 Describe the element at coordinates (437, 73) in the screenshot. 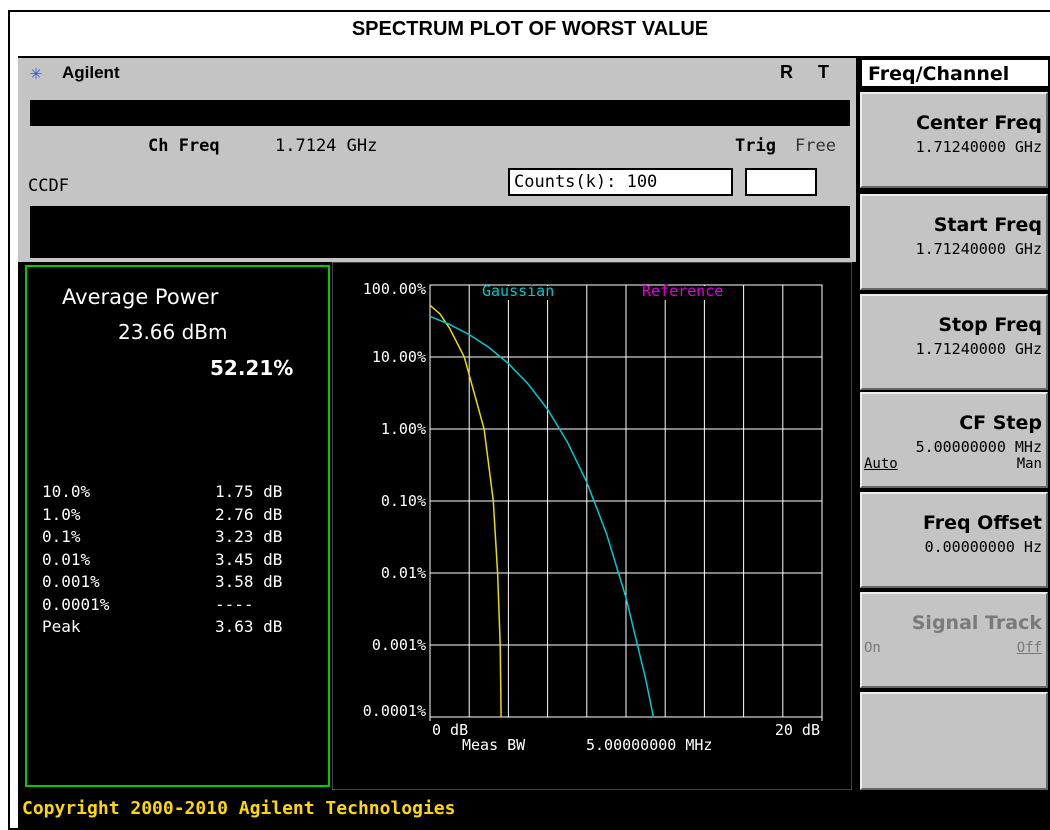

I see `top-bar` at that location.